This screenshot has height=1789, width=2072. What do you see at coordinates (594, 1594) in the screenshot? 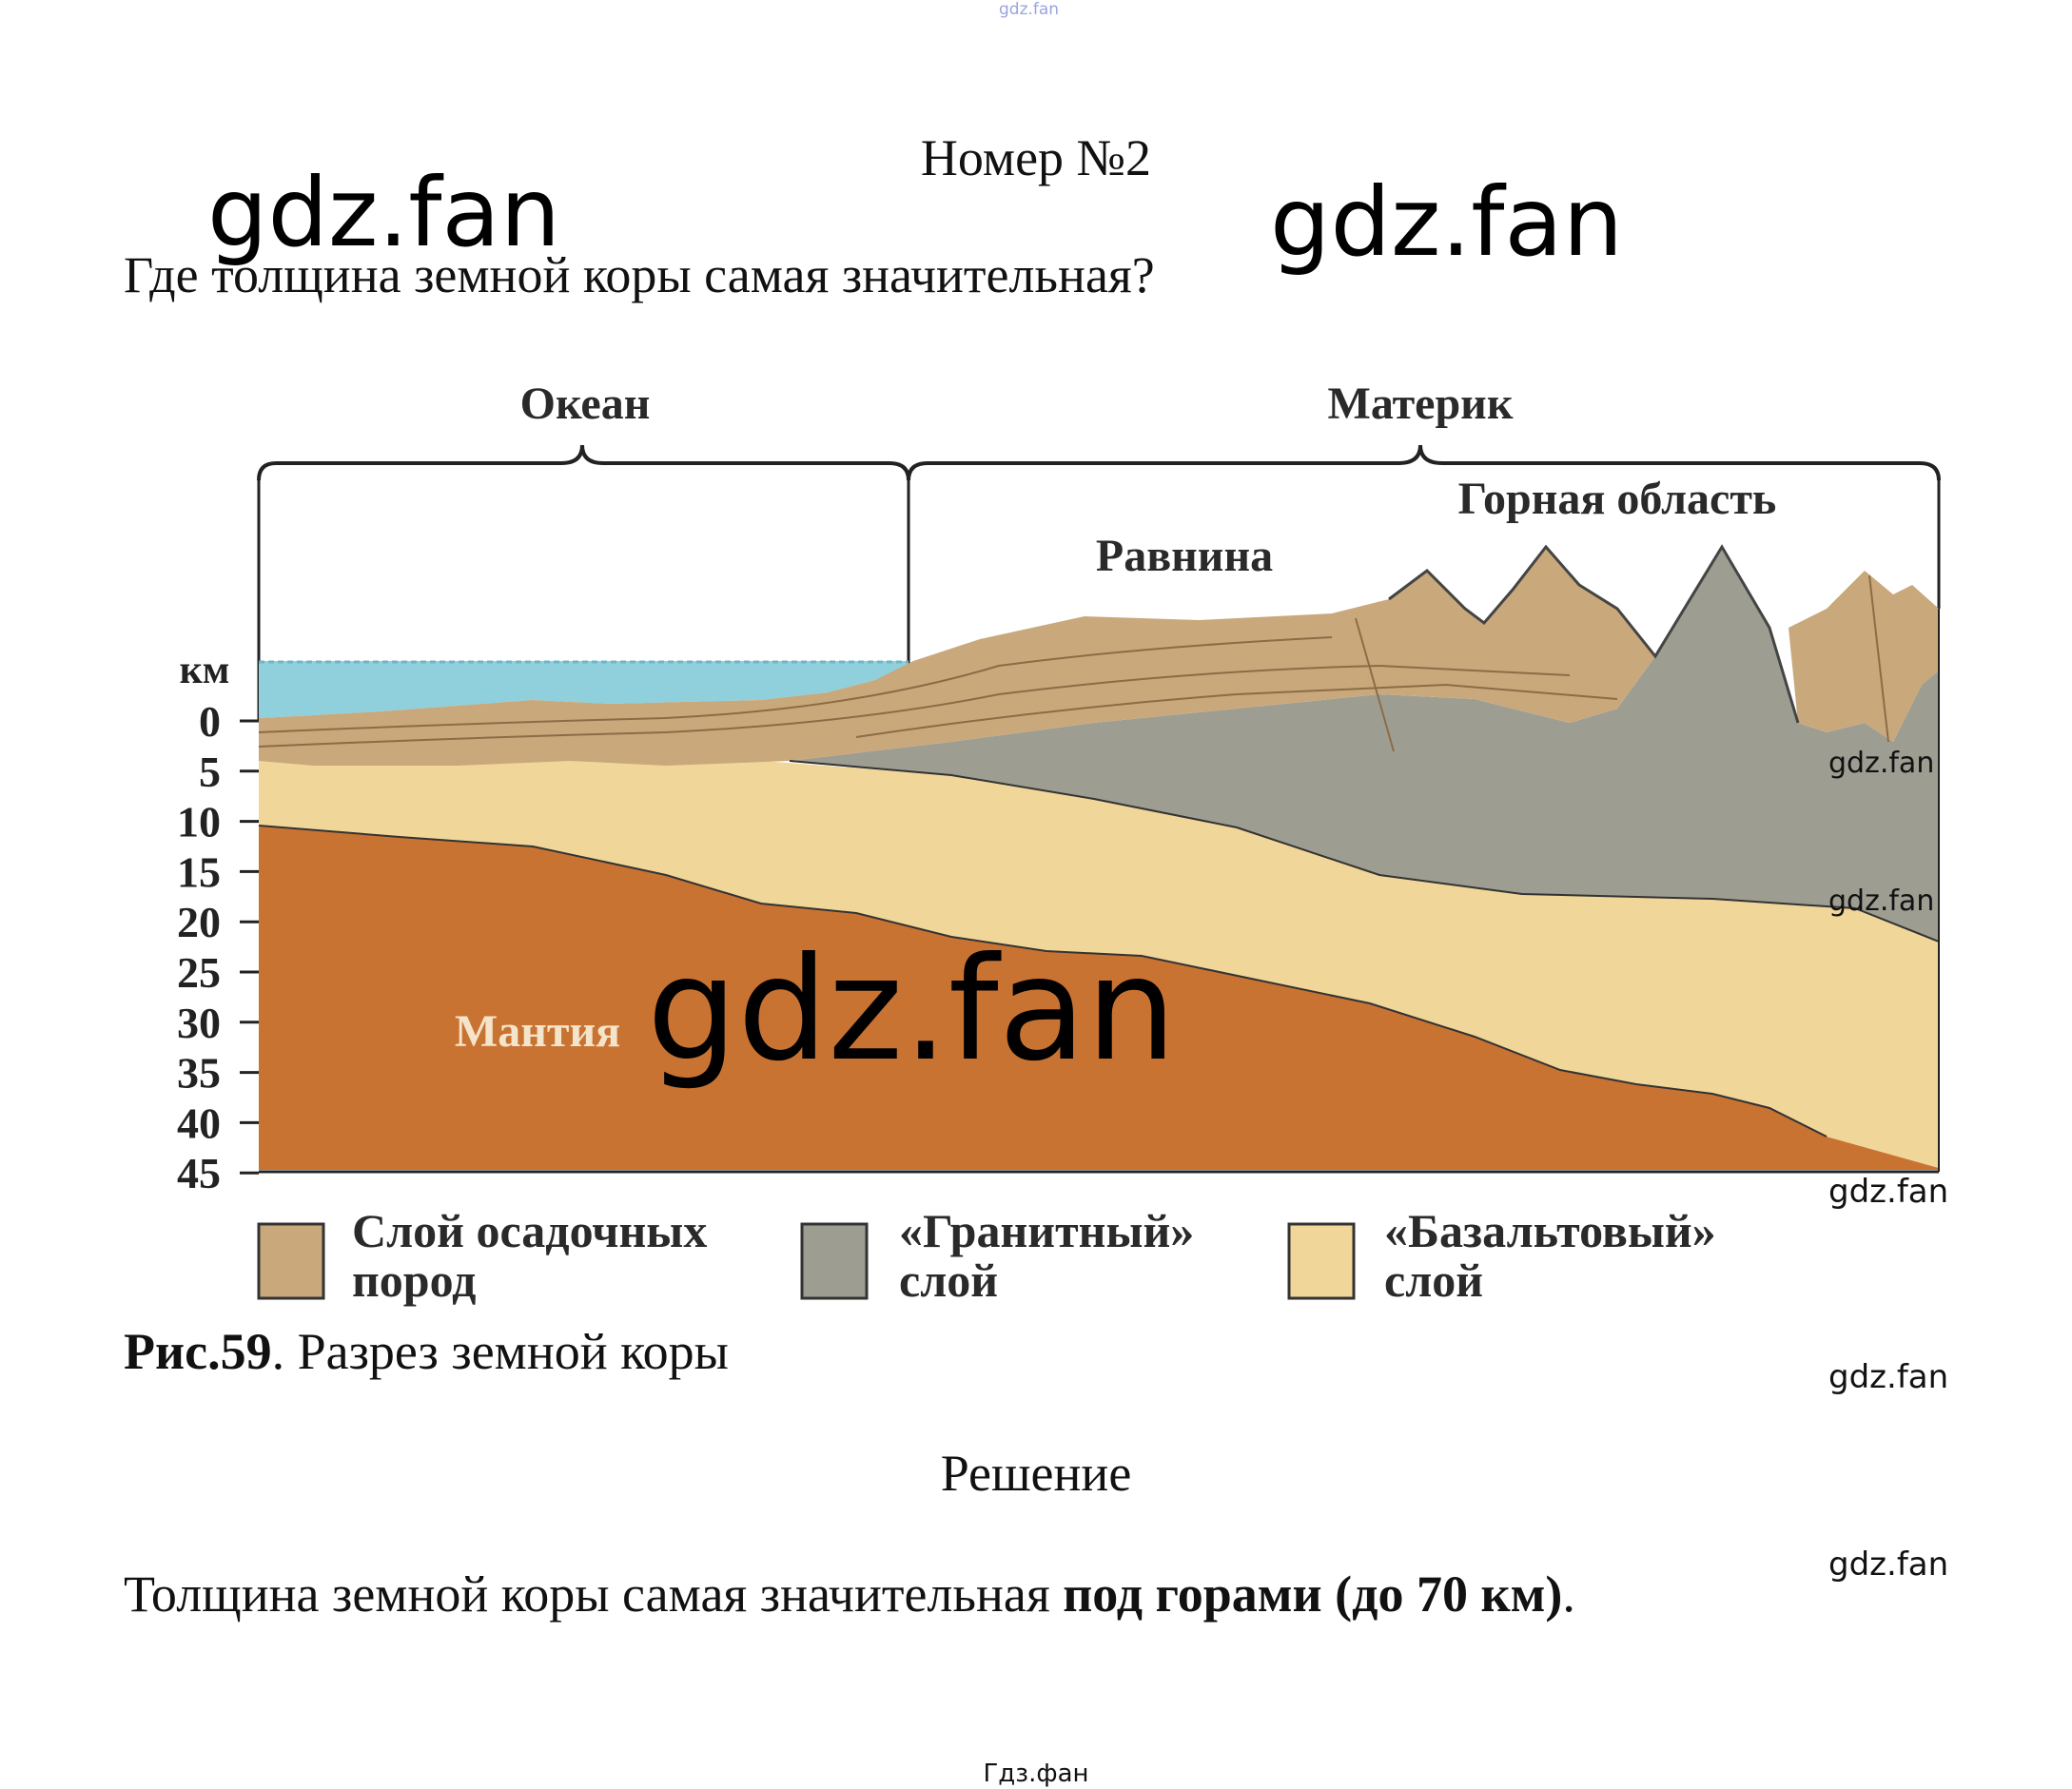
I see `answer-start: Толщина земной коры самая значительная` at bounding box center [594, 1594].